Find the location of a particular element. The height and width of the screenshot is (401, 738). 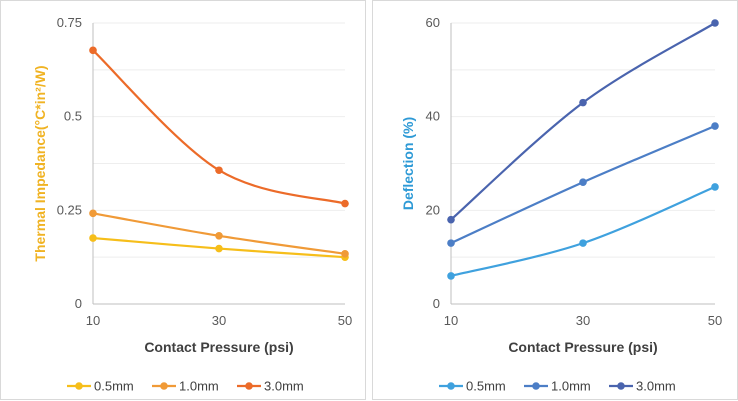

y-tick-label: 0.75 is located at coordinates (69, 22).